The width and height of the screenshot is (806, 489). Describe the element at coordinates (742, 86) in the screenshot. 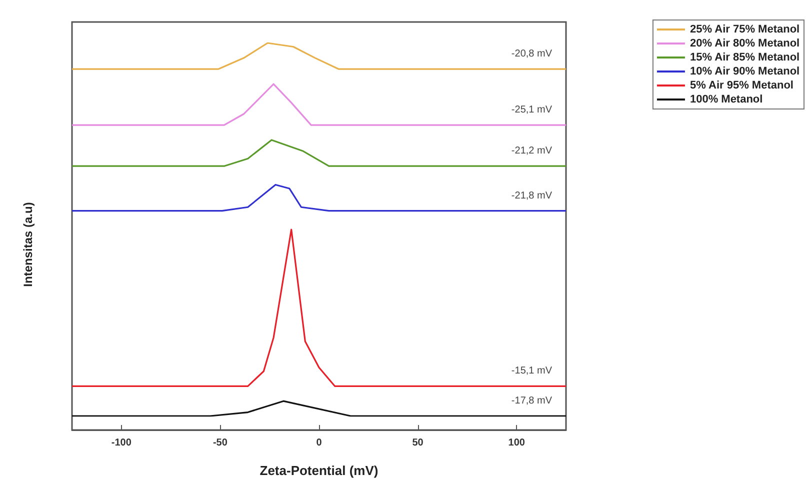

I see `legend-label: 5% Air 95% Metanol` at that location.